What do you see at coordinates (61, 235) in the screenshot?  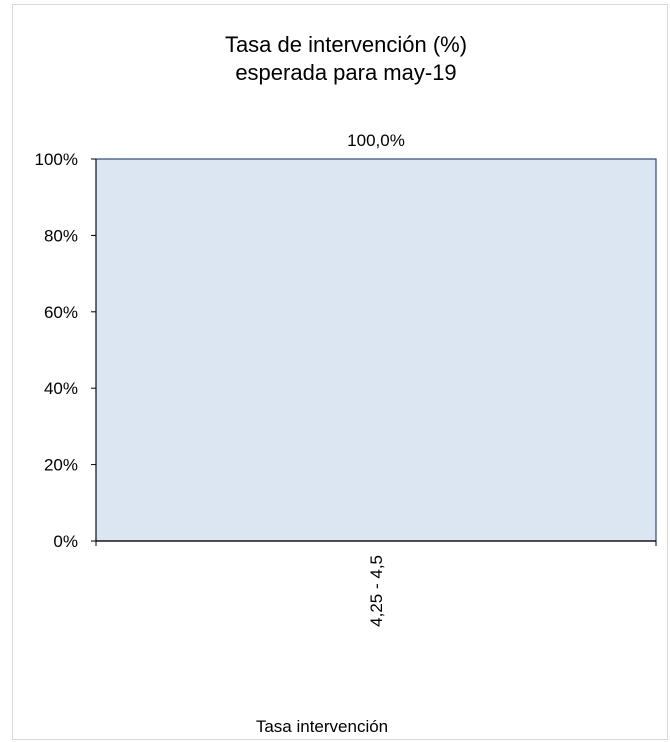 I see `y-tick-label-4: 80%` at bounding box center [61, 235].